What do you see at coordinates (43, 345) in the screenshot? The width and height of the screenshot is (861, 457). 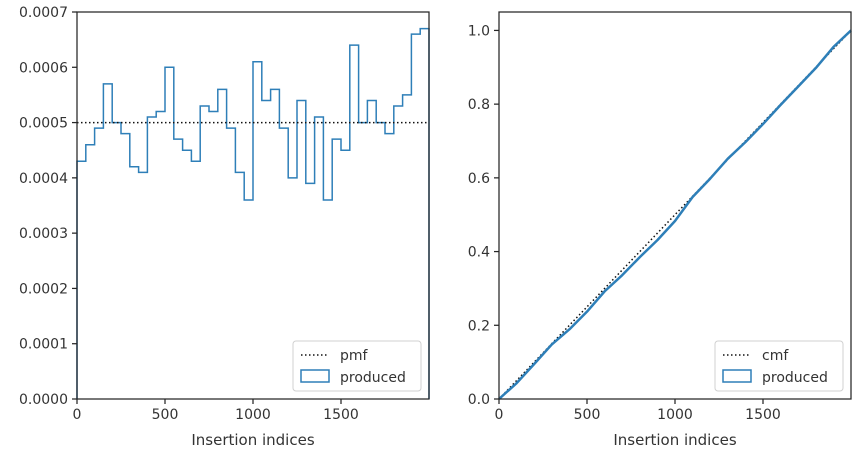 I see `y-tick-label: 0.0001` at bounding box center [43, 345].